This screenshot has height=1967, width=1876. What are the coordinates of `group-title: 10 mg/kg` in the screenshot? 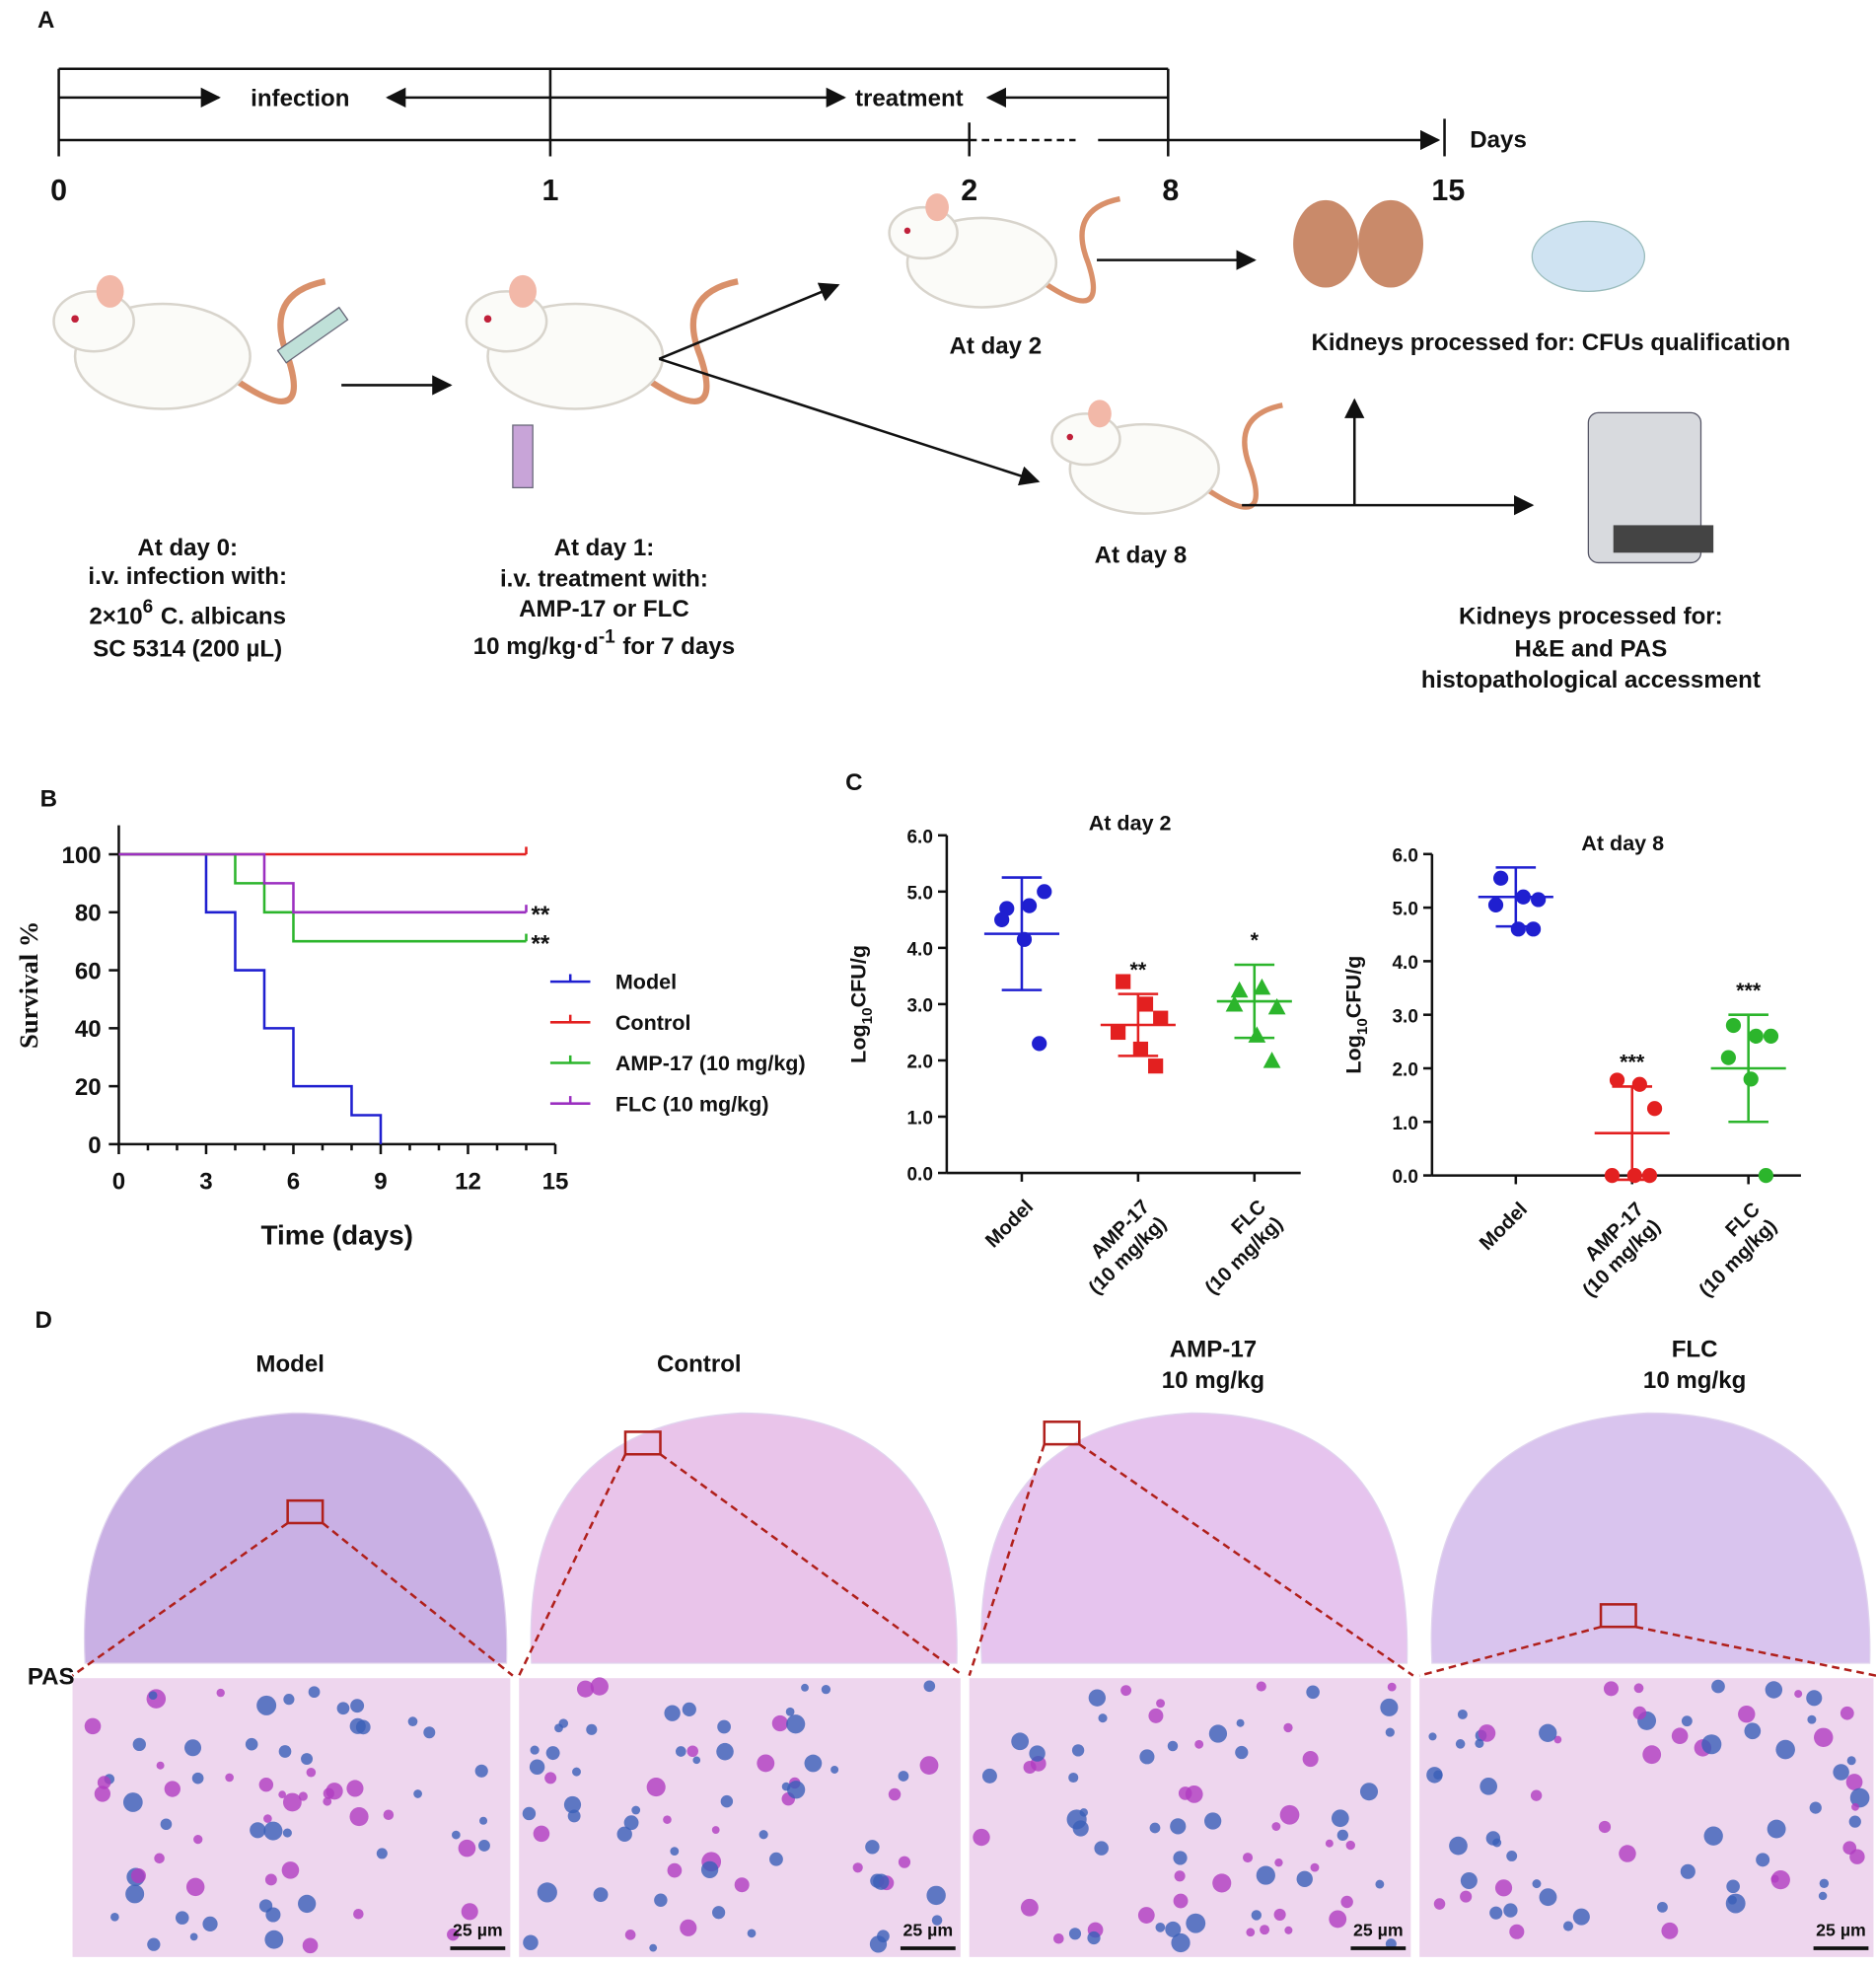 It's located at (1694, 1380).